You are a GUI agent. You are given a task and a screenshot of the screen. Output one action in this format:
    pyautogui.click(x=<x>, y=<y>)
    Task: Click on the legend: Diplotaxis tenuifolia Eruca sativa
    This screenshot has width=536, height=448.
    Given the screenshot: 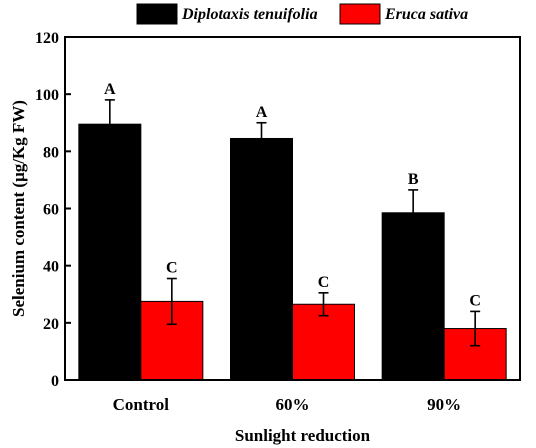 What is the action you would take?
    pyautogui.click(x=302, y=14)
    